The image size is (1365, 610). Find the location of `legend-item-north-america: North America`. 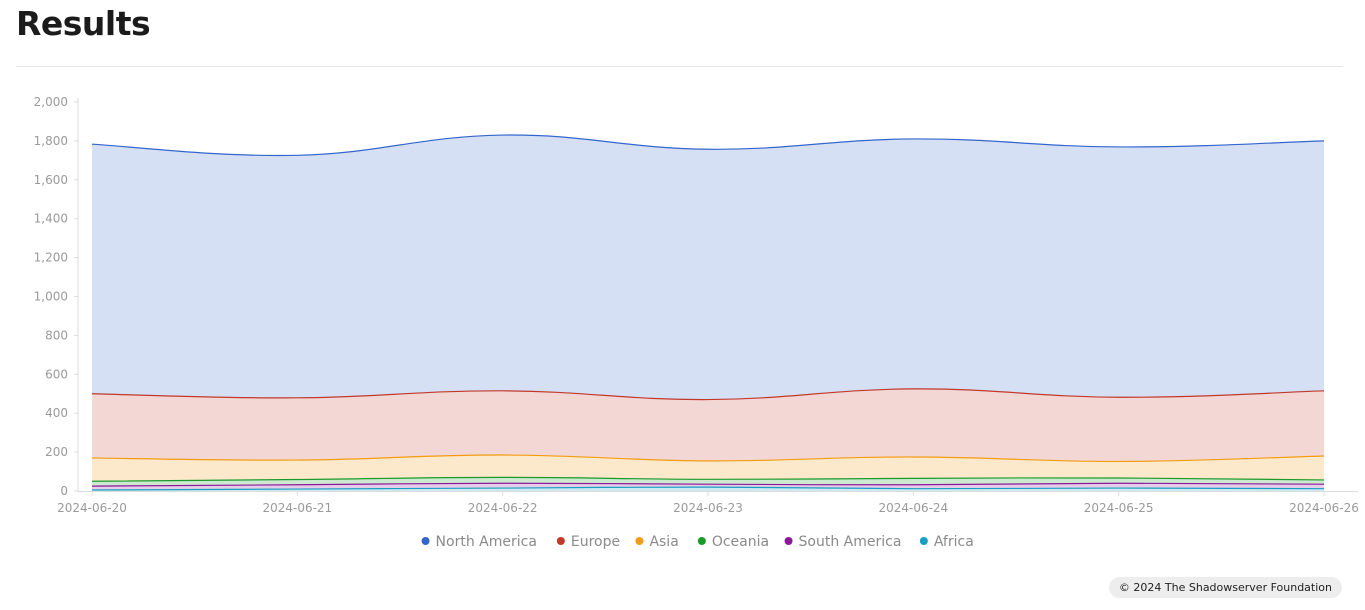

legend-item-north-america: North America is located at coordinates (479, 542).